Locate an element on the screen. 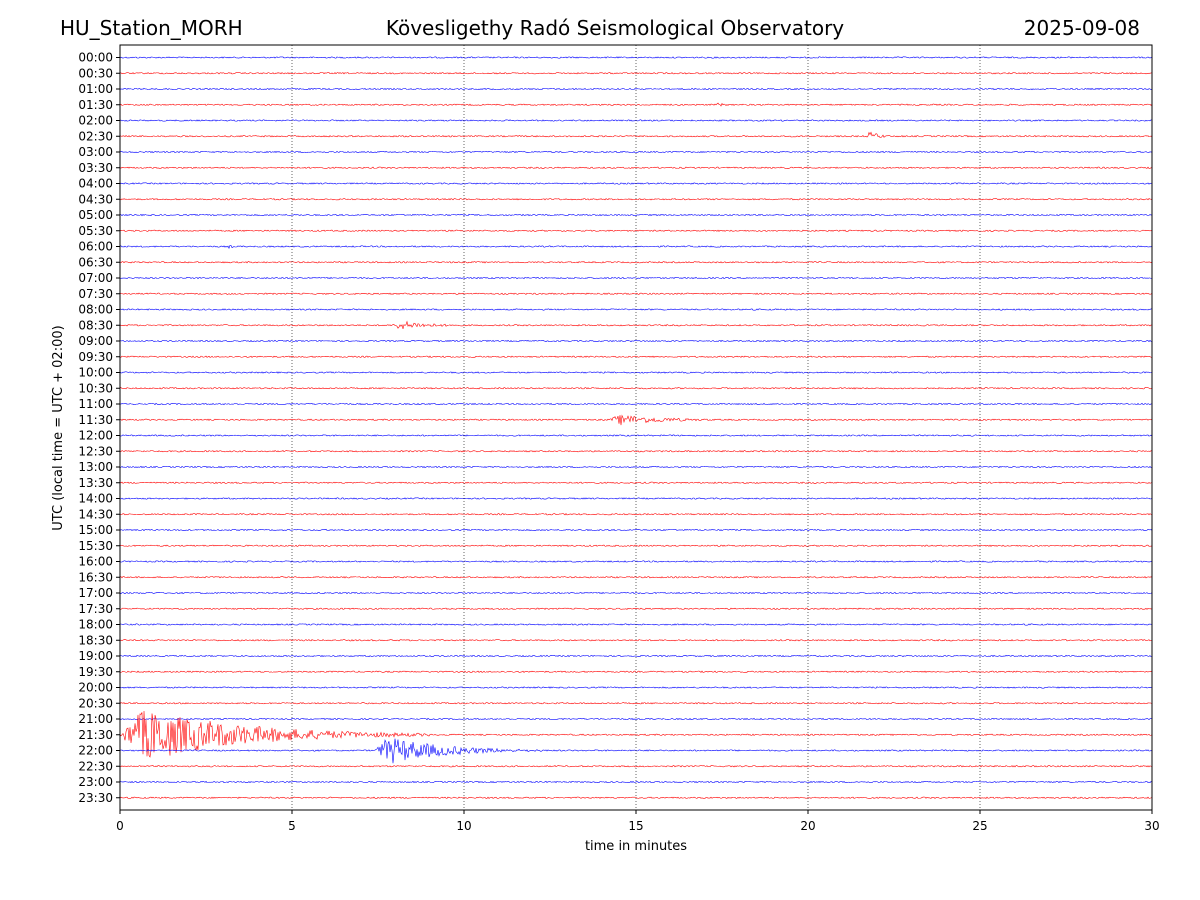 The image size is (1200, 900). y-tick-label: 20:00 is located at coordinates (95, 688).